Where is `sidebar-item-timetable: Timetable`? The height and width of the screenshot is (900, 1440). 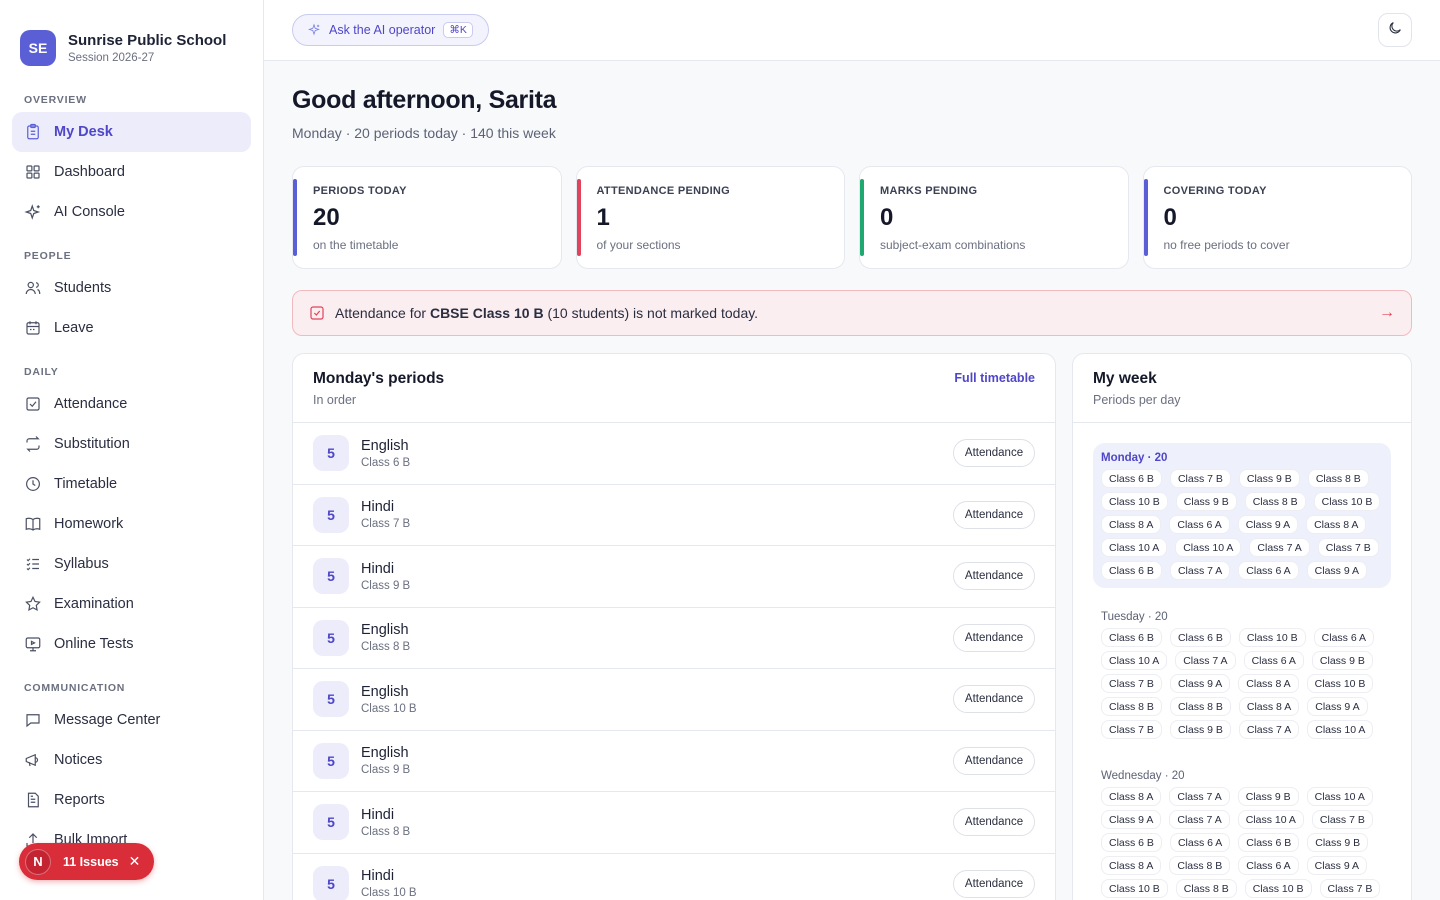
sidebar-item-timetable: Timetable is located at coordinates (131, 484).